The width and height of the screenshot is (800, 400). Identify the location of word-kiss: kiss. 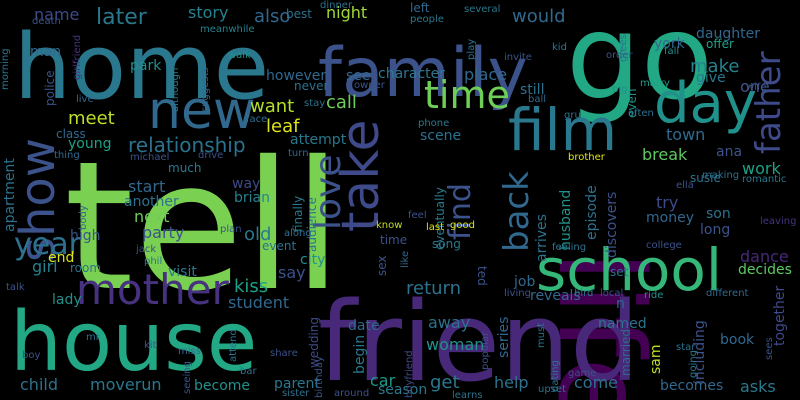
(251, 286).